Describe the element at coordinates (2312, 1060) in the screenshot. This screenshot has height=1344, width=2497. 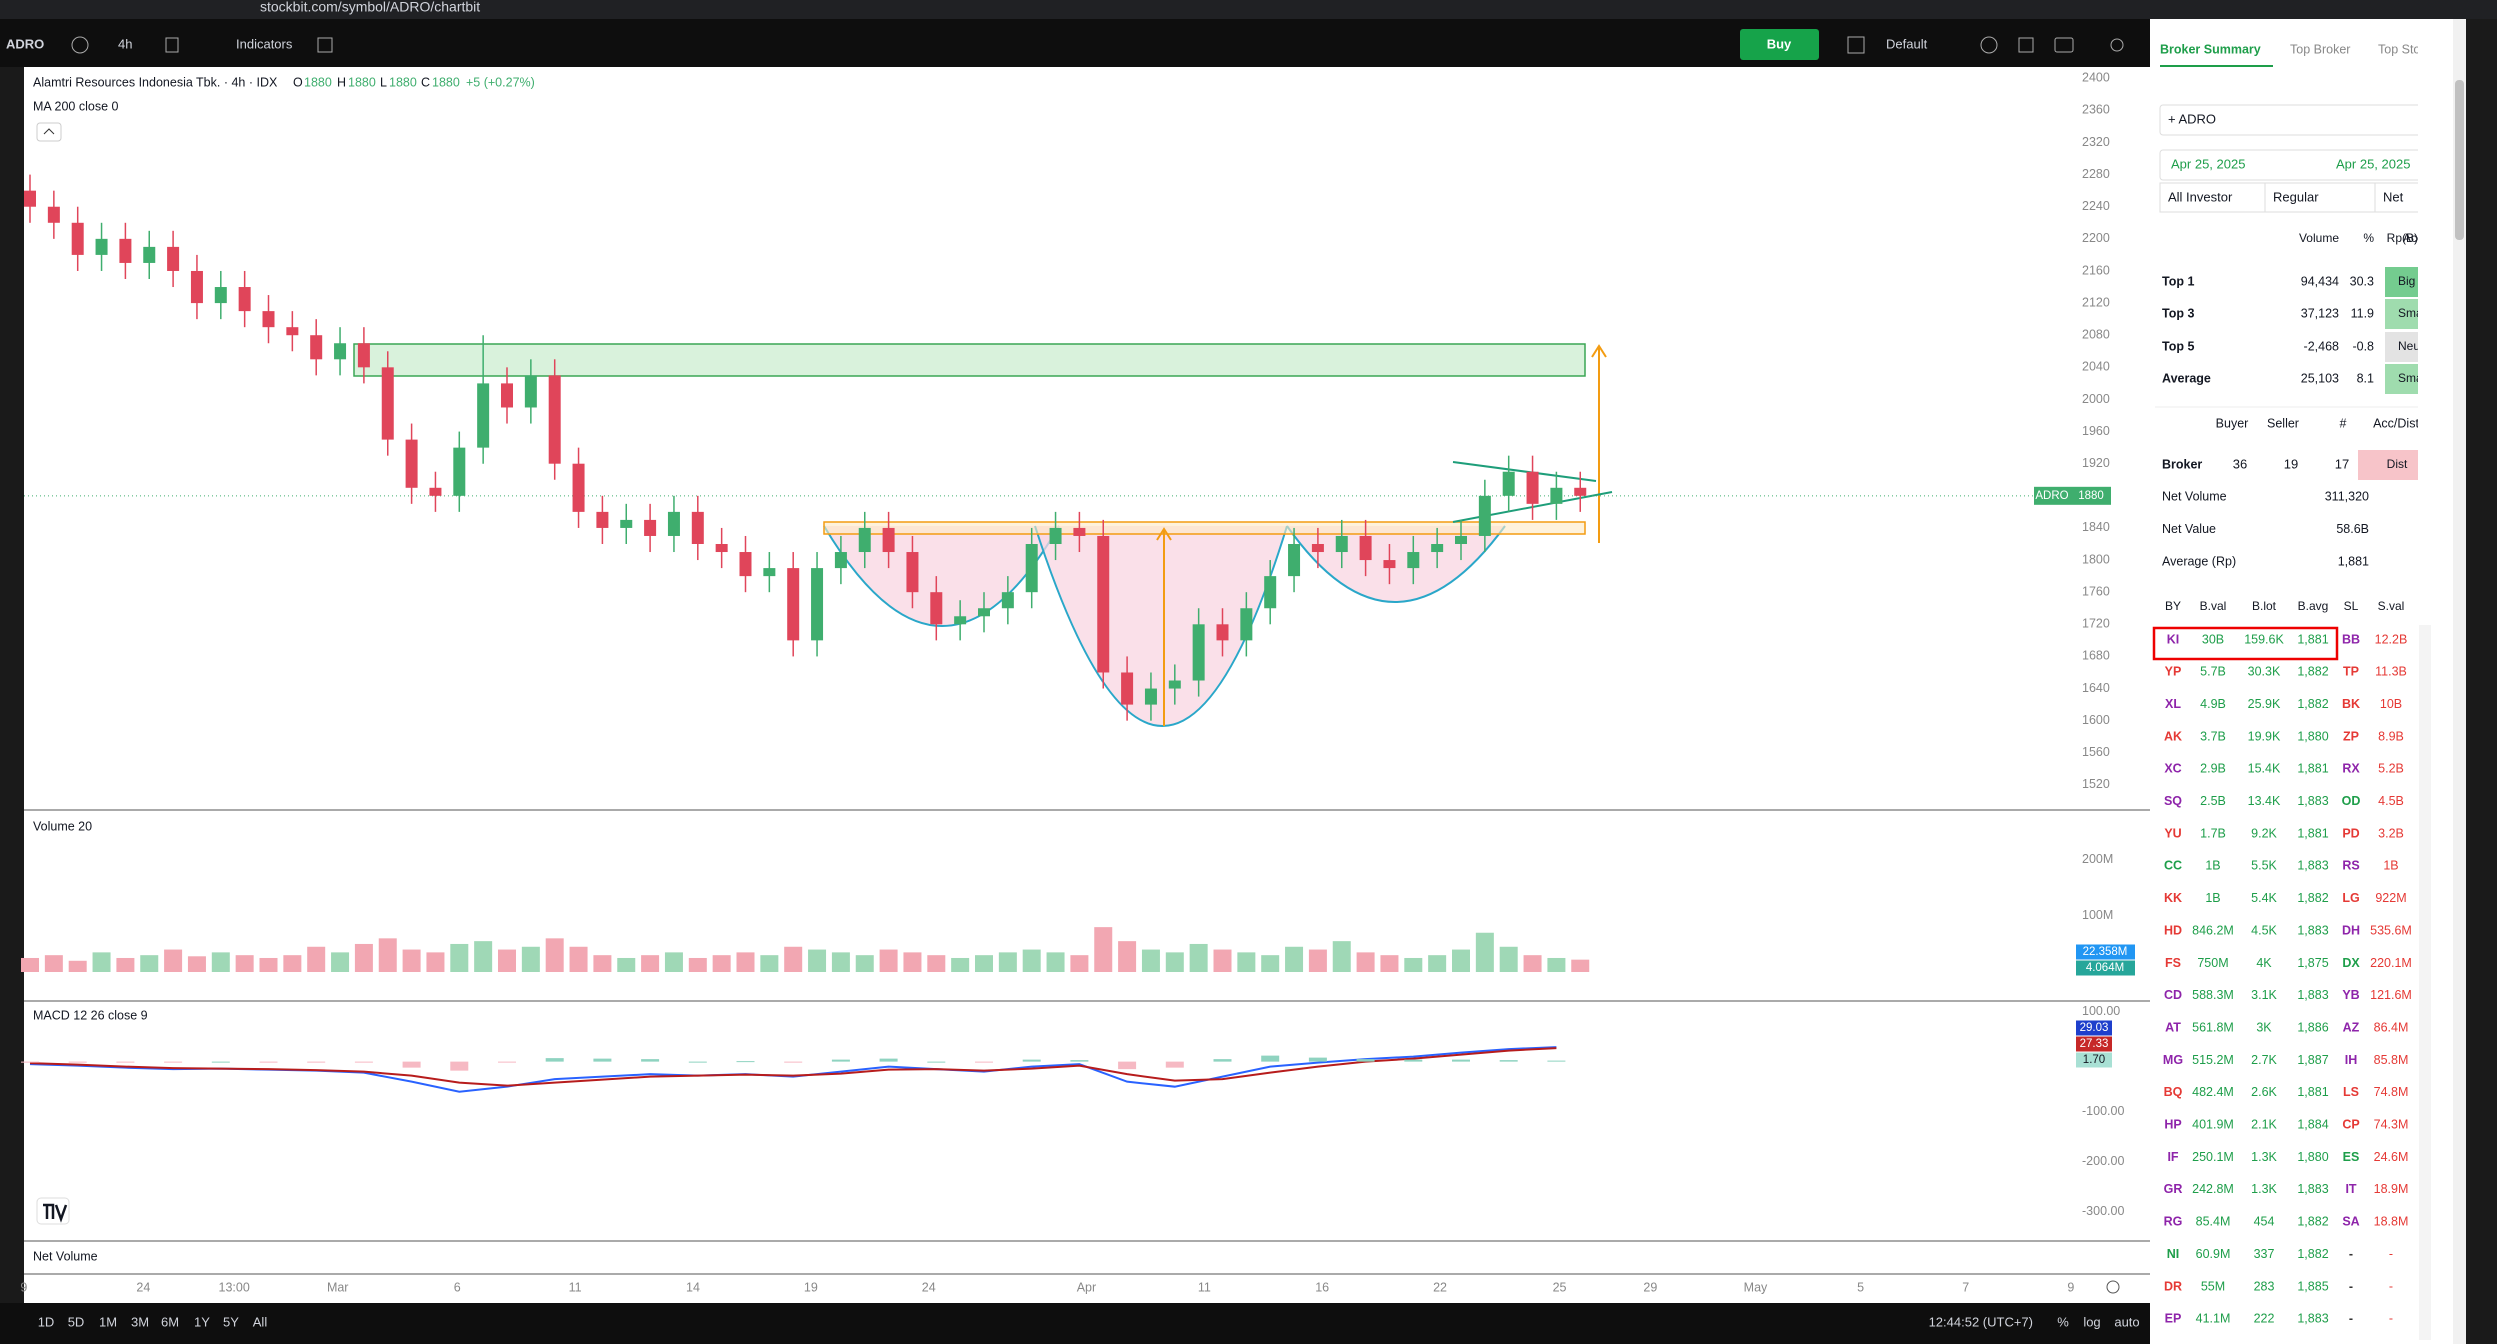
I see `broker-value: 1,887` at that location.